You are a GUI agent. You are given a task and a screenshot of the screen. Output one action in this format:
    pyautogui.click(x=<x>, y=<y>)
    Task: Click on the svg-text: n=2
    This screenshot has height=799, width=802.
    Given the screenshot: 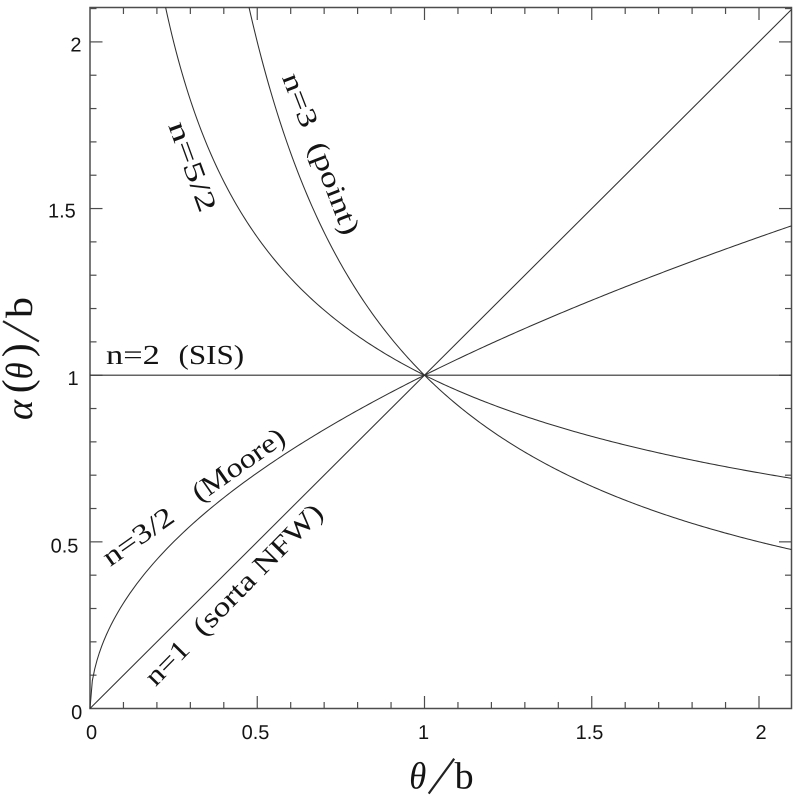 What is the action you would take?
    pyautogui.click(x=133, y=354)
    